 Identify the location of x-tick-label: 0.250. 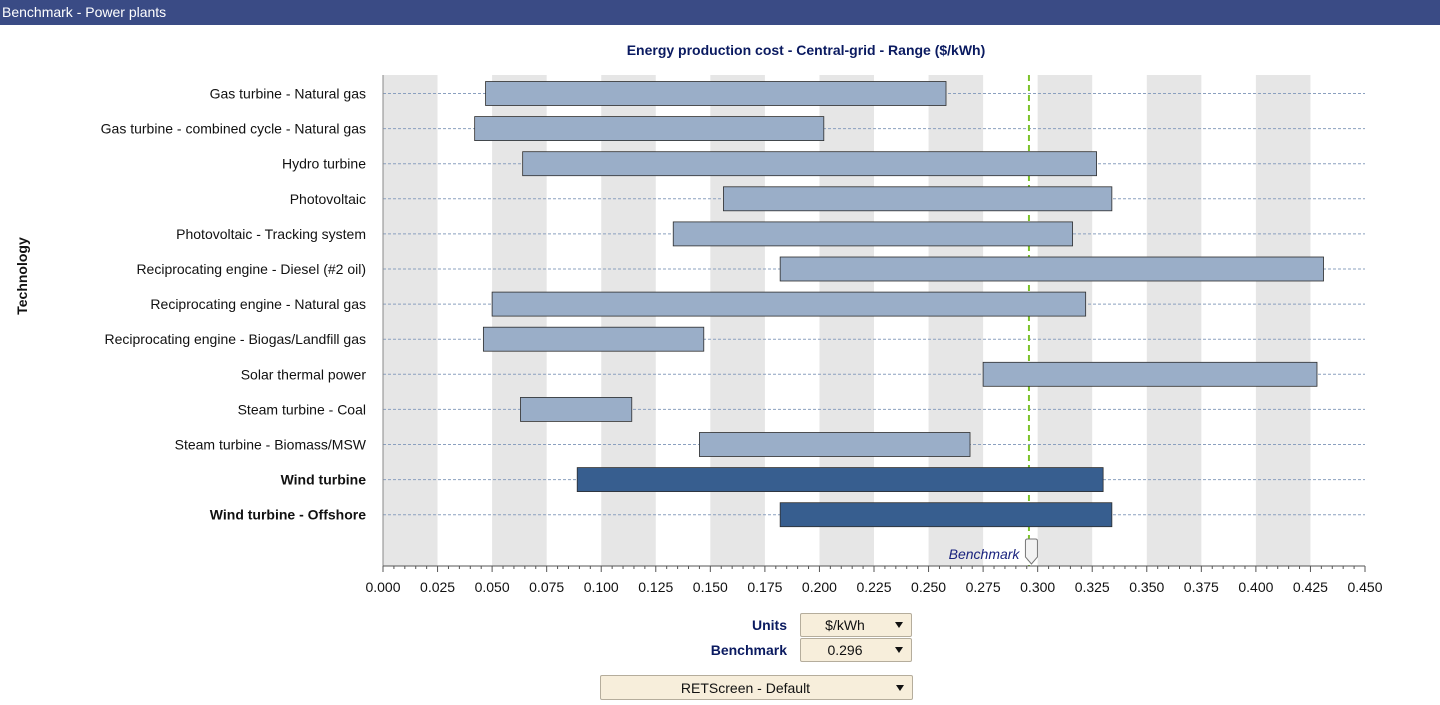
(928, 587).